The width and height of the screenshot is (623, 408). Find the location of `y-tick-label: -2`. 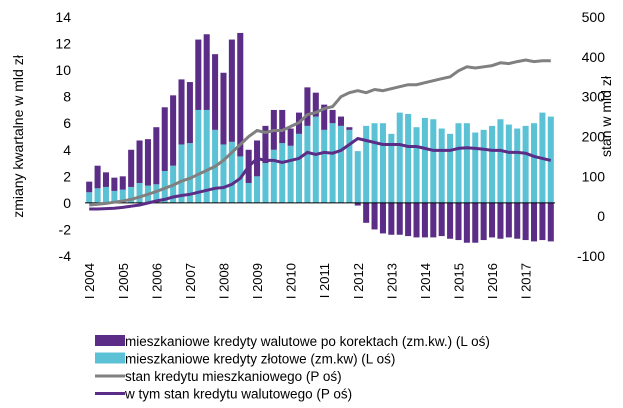

y-tick-label: -2 is located at coordinates (65, 229).